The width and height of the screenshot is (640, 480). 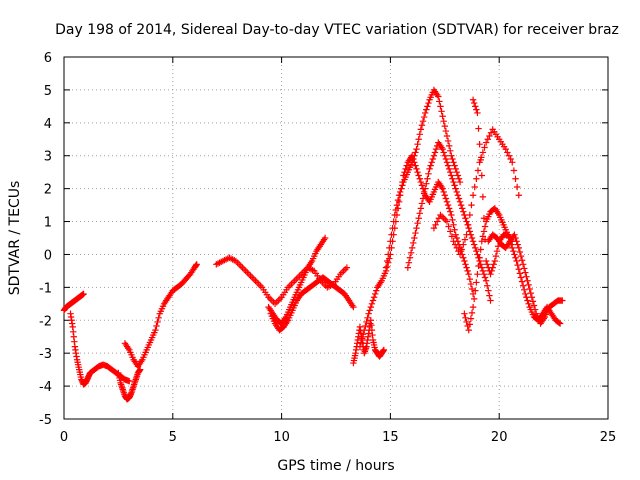 What do you see at coordinates (335, 466) in the screenshot?
I see `x-axis-label: GPS time / hours` at bounding box center [335, 466].